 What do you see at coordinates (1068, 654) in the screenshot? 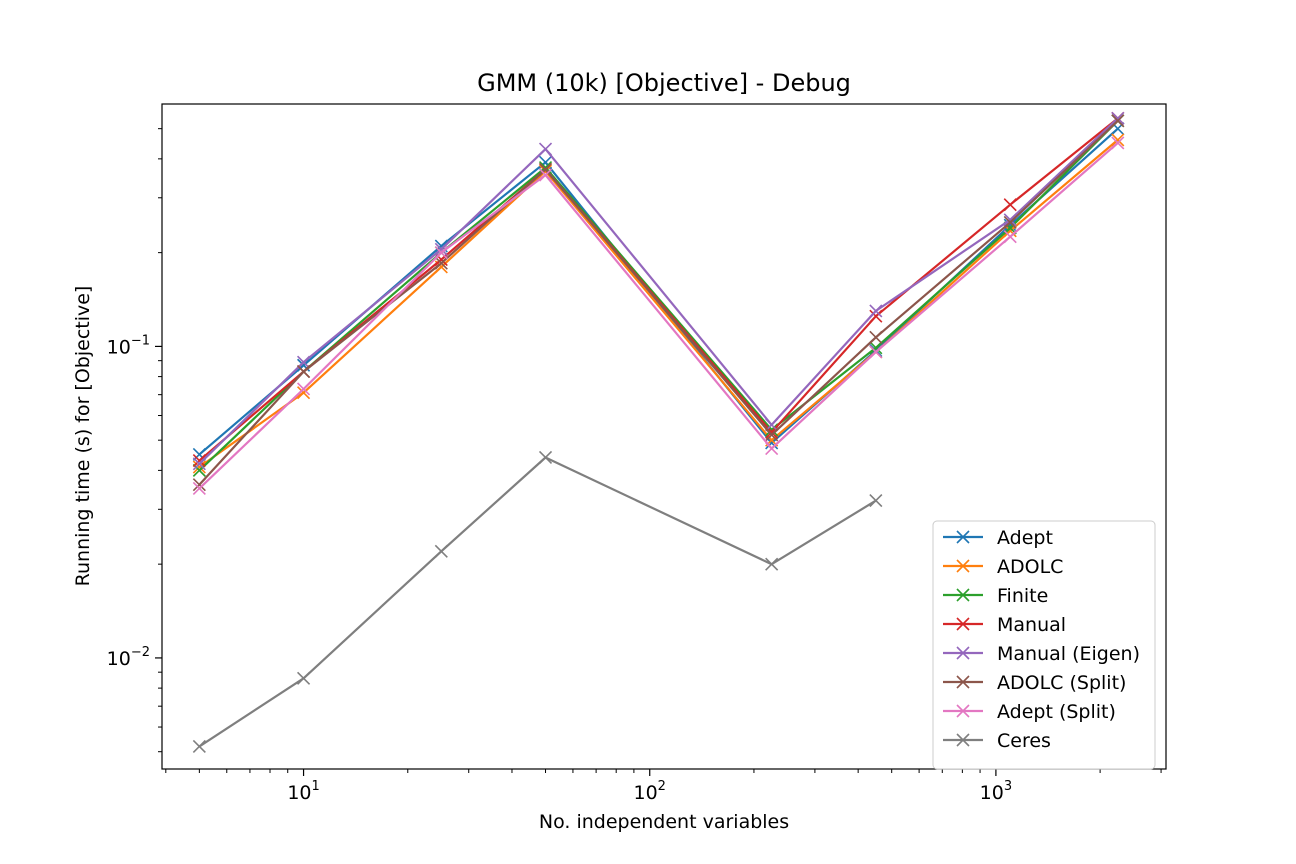
I see `legend-label: Manual (Eigen)` at bounding box center [1068, 654].